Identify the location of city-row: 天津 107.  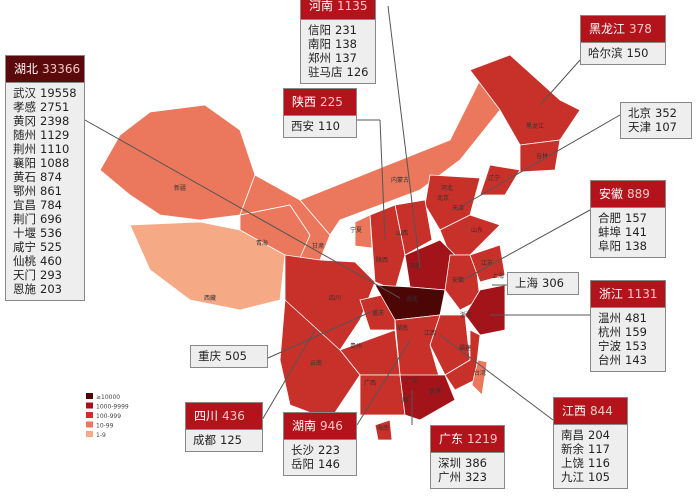
(656, 127).